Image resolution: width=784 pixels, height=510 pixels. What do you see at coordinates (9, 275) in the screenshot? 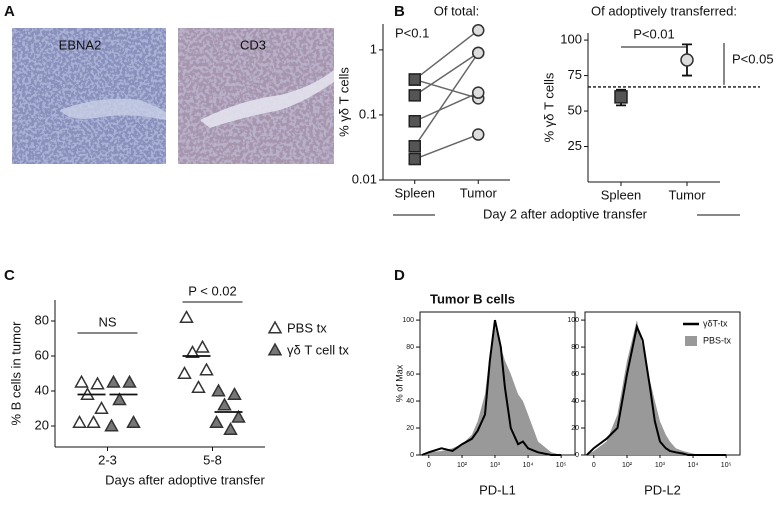
I see `panel-label: C` at bounding box center [9, 275].